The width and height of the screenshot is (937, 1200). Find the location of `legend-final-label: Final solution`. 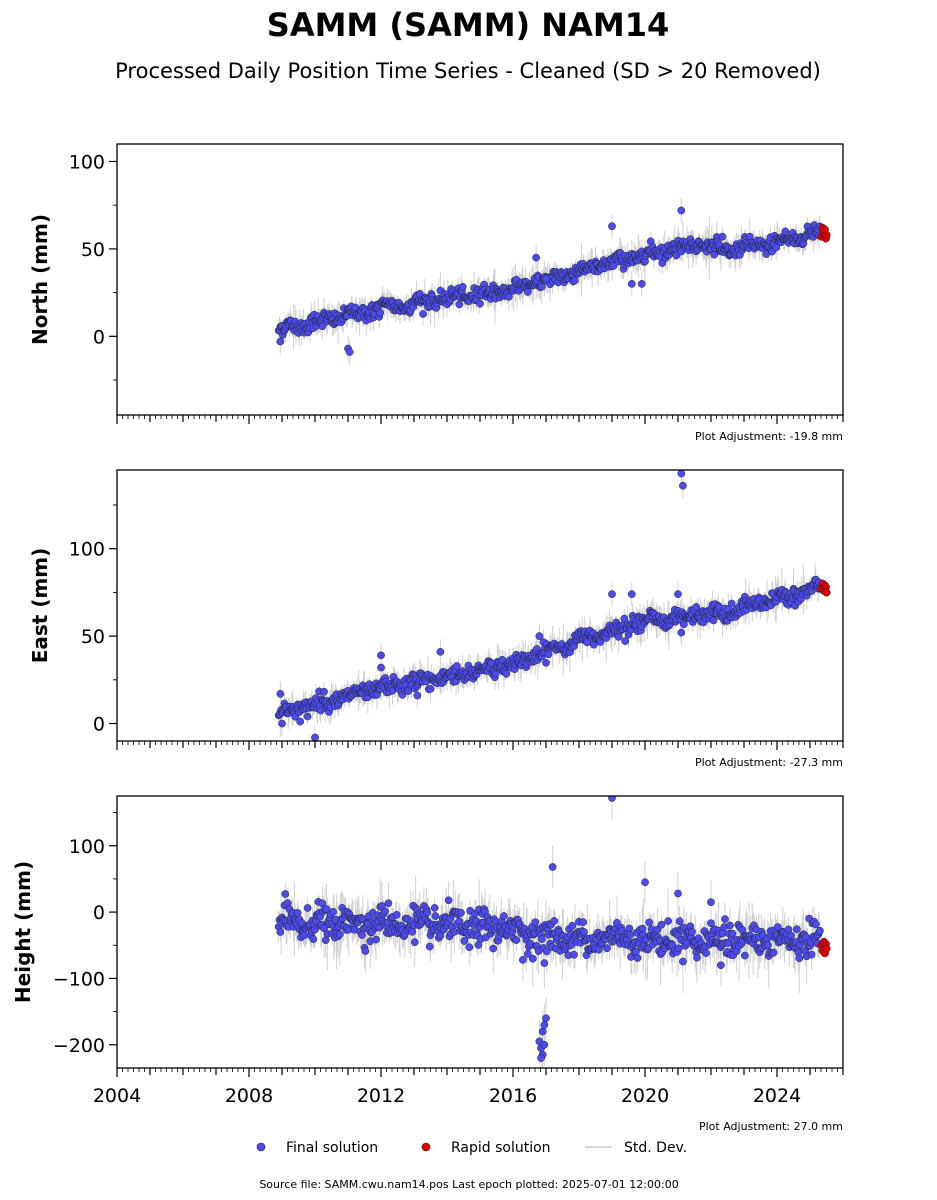

legend-final-label: Final solution is located at coordinates (332, 1148).